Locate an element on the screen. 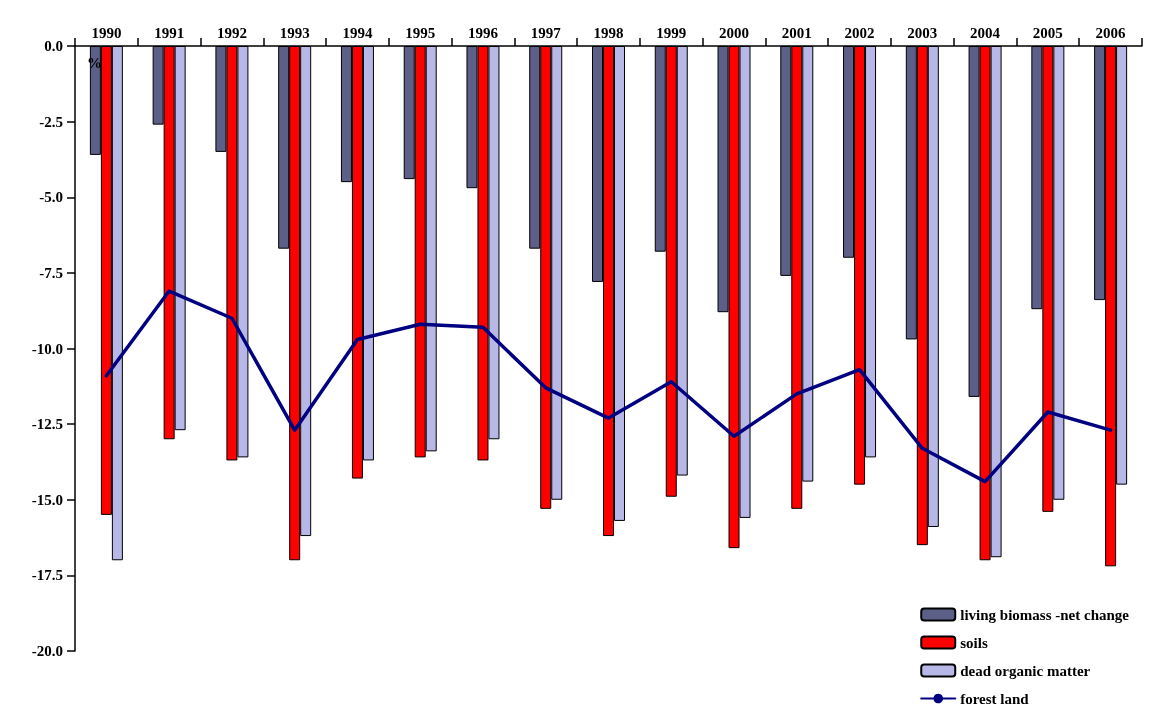 The width and height of the screenshot is (1154, 711). x-tick-label: 1994 is located at coordinates (357, 32).